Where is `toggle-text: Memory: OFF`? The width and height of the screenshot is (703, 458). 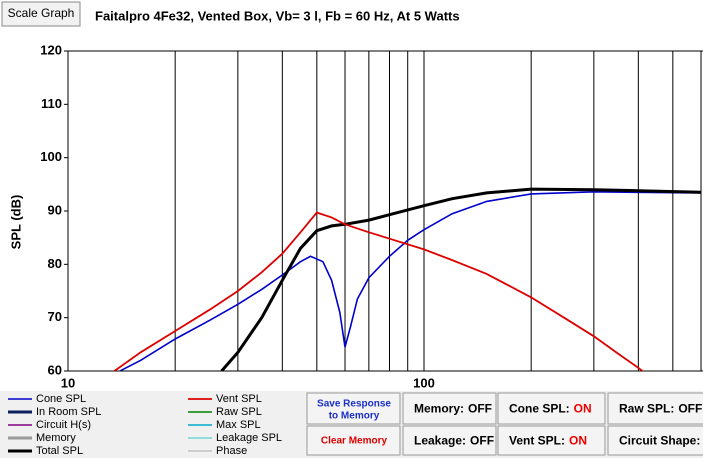
toggle-text: Memory: OFF is located at coordinates (453, 409).